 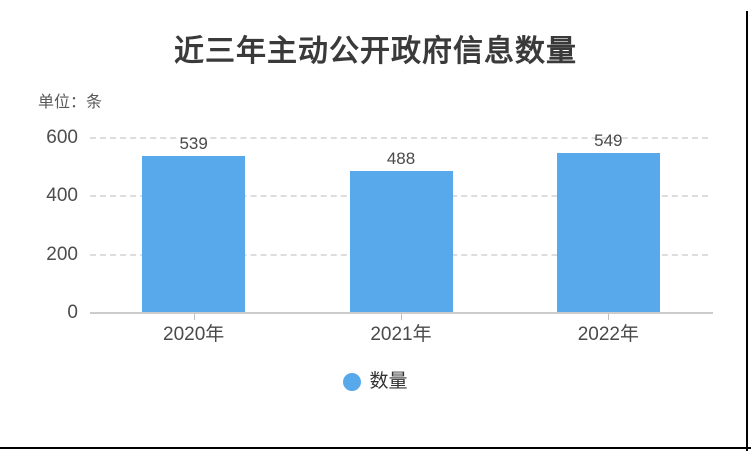 What do you see at coordinates (401, 313) in the screenshot?
I see `x-axis-line` at bounding box center [401, 313].